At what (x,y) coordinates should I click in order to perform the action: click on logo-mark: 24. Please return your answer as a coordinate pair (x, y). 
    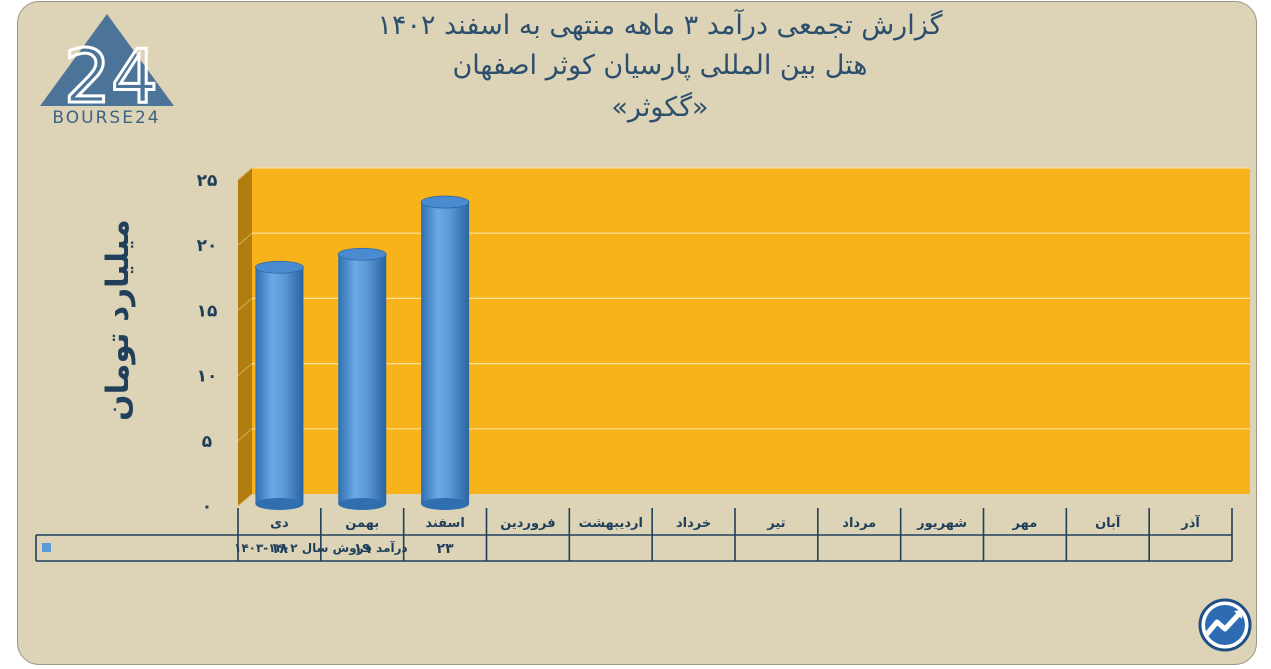
    Looking at the image, I should click on (111, 77).